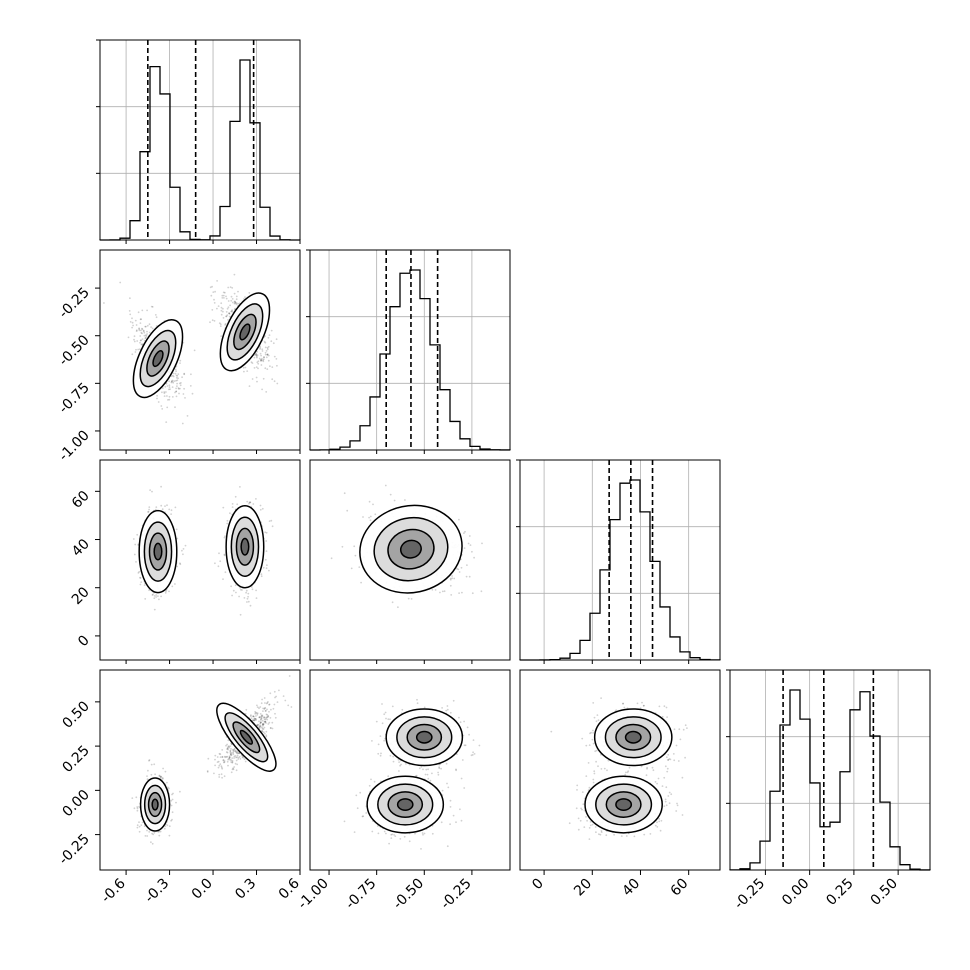 The image size is (970, 970). I want to click on contour-level, so click(405, 804).